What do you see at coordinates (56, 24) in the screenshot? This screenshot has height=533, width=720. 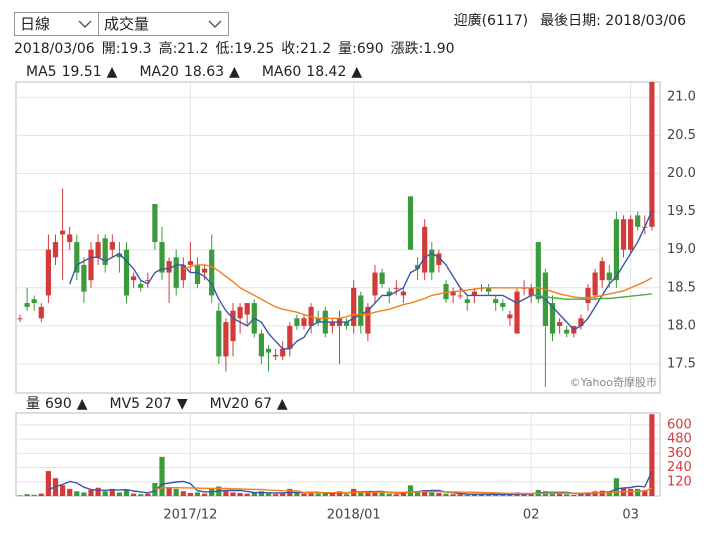 I see `period-select: 日線` at bounding box center [56, 24].